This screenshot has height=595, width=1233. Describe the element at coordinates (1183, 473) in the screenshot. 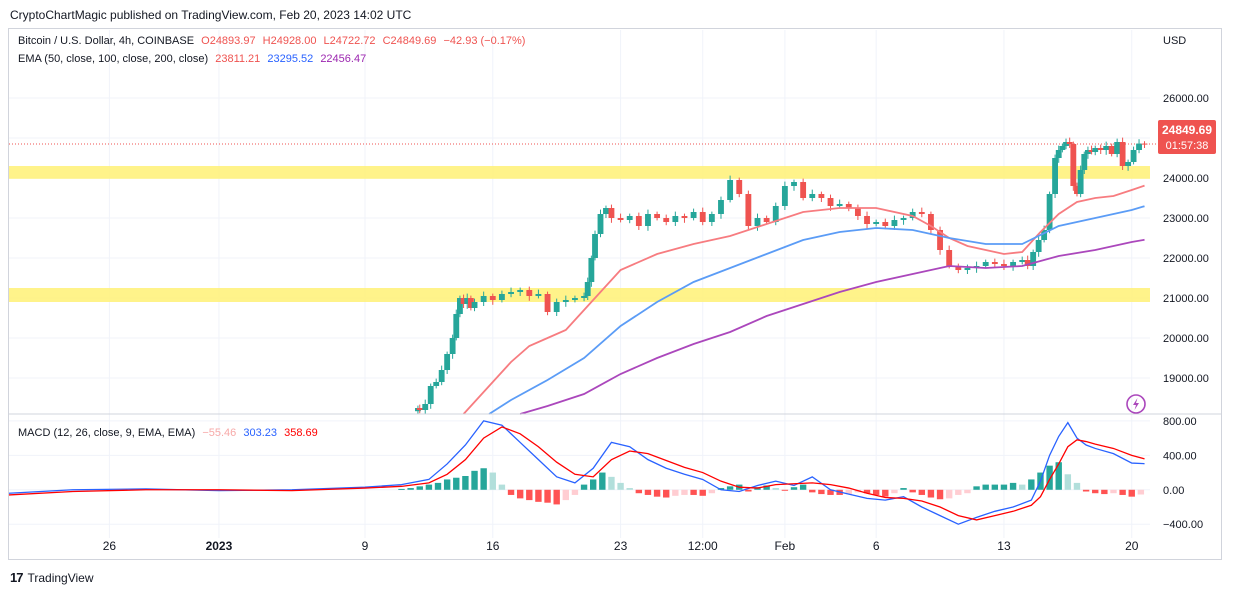

I see `macd-axis: −400.00 0.00 400.00 800.00` at that location.